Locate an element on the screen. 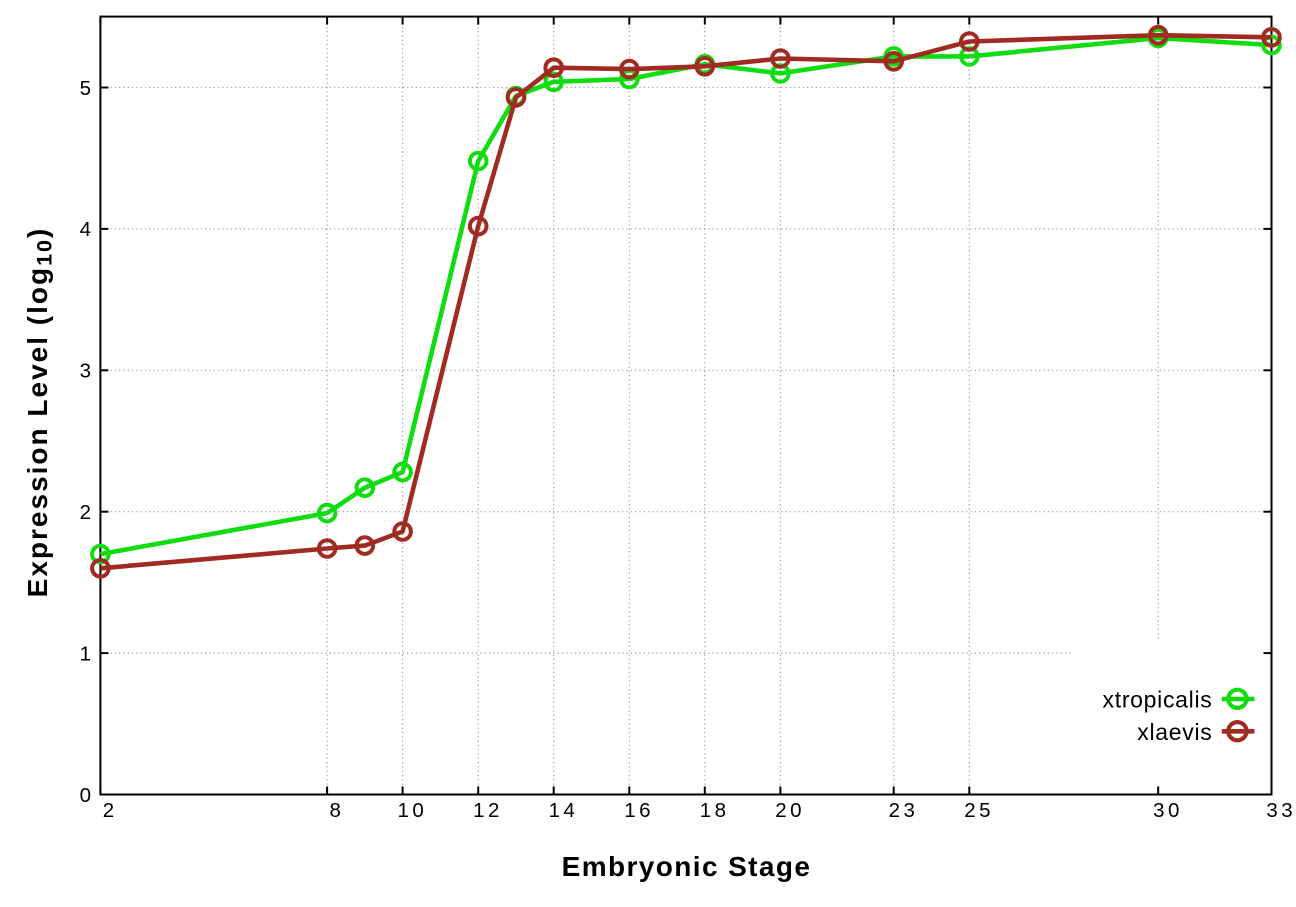 The height and width of the screenshot is (907, 1296). svg-text: 23 is located at coordinates (904, 810).